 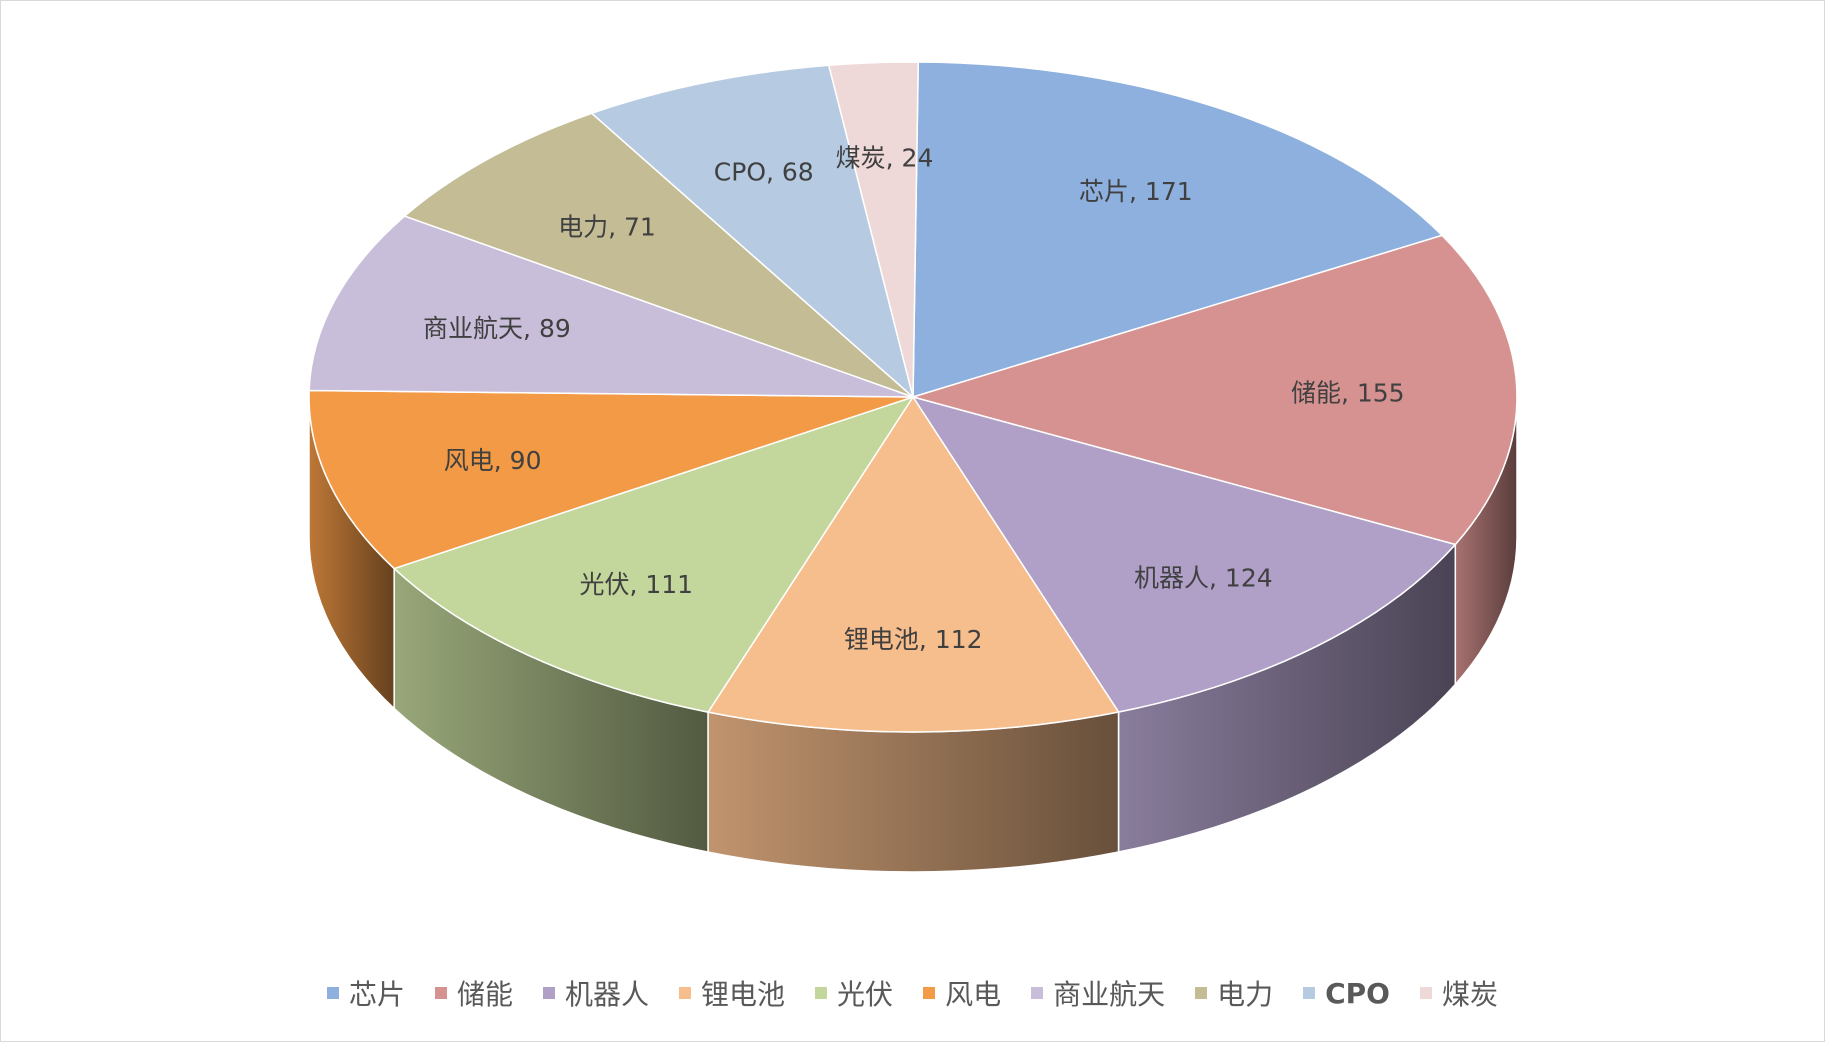 What do you see at coordinates (1245, 994) in the screenshot?
I see `legend-label: 电力` at bounding box center [1245, 994].